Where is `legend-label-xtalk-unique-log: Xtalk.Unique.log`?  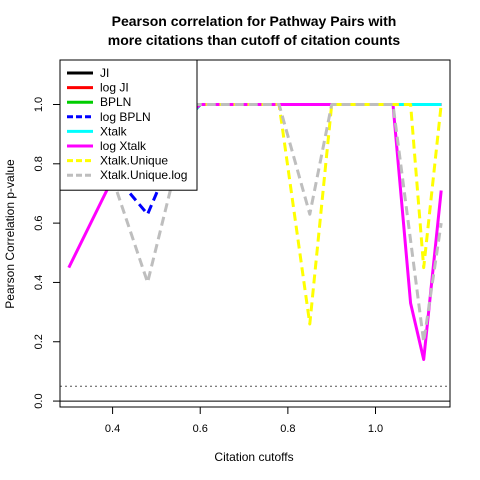 legend-label-xtalk-unique-log: Xtalk.Unique.log is located at coordinates (143, 175).